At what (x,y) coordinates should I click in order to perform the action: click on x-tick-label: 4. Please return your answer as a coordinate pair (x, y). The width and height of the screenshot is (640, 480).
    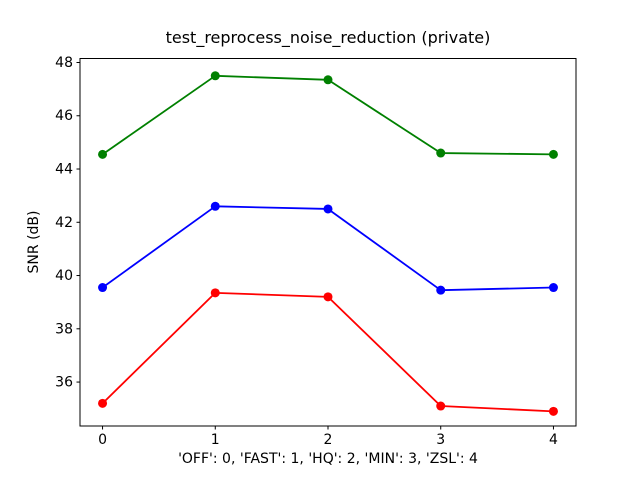
    Looking at the image, I should click on (553, 440).